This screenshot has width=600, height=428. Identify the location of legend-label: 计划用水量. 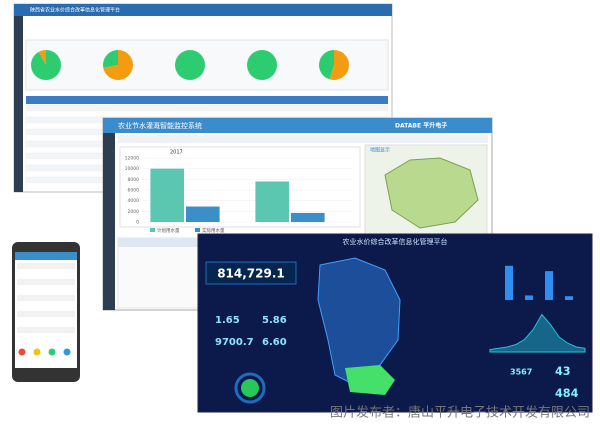
(168, 230).